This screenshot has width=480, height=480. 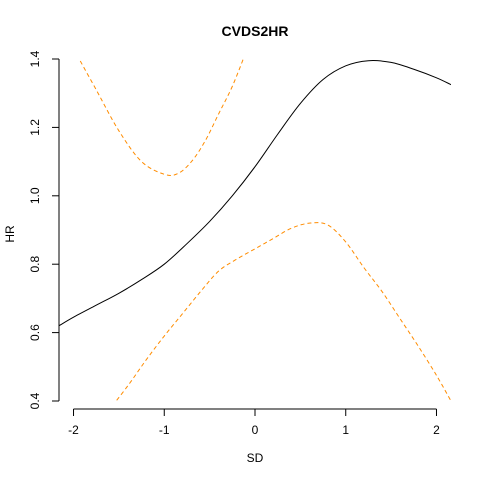 I want to click on x-tick-label: 0, so click(x=255, y=430).